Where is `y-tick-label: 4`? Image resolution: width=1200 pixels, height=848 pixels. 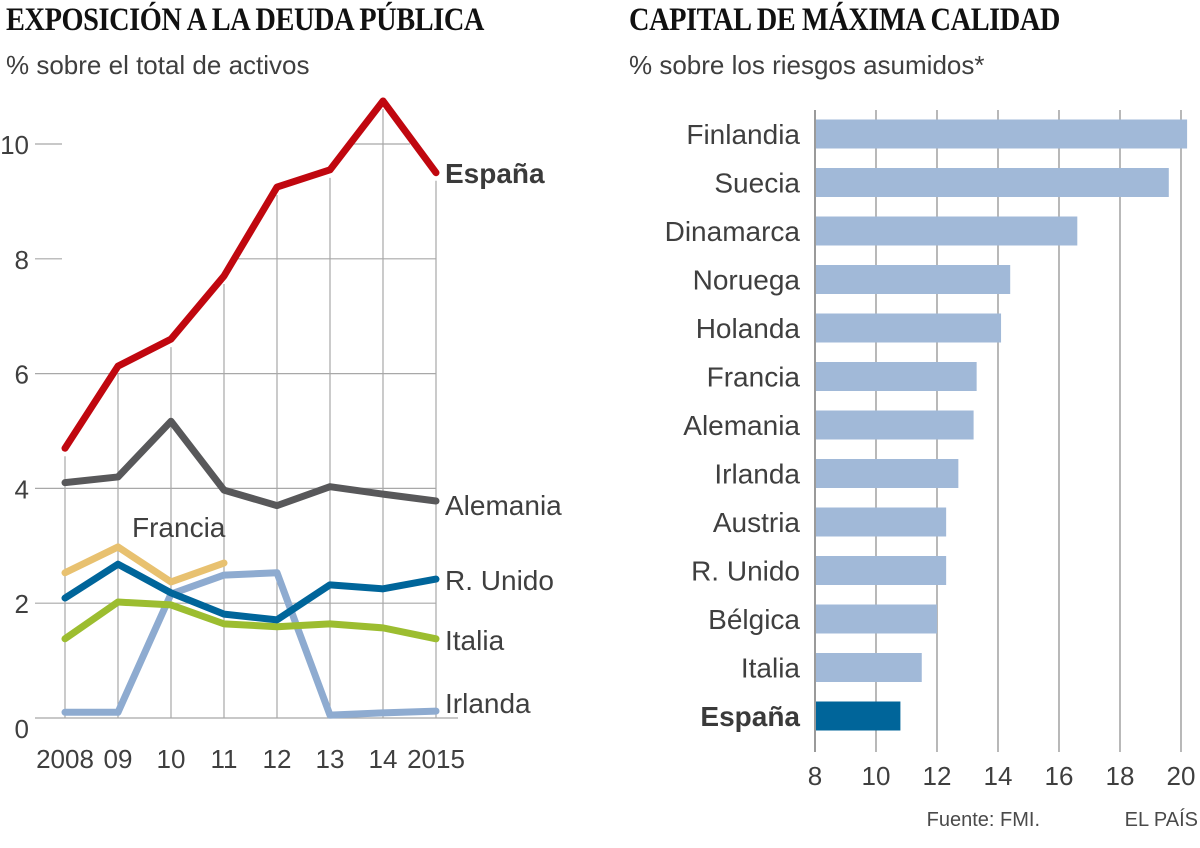 y-tick-label: 4 is located at coordinates (22, 489).